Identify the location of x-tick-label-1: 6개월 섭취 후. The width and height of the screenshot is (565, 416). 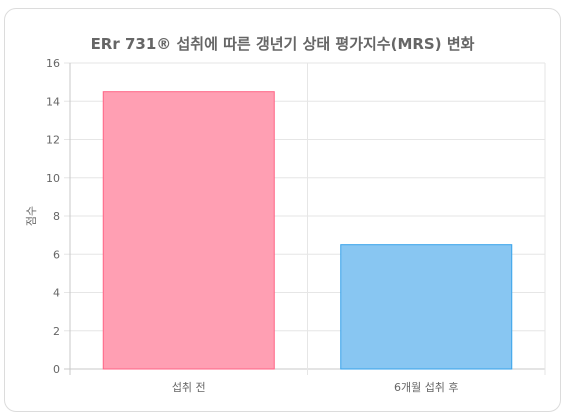
(426, 387).